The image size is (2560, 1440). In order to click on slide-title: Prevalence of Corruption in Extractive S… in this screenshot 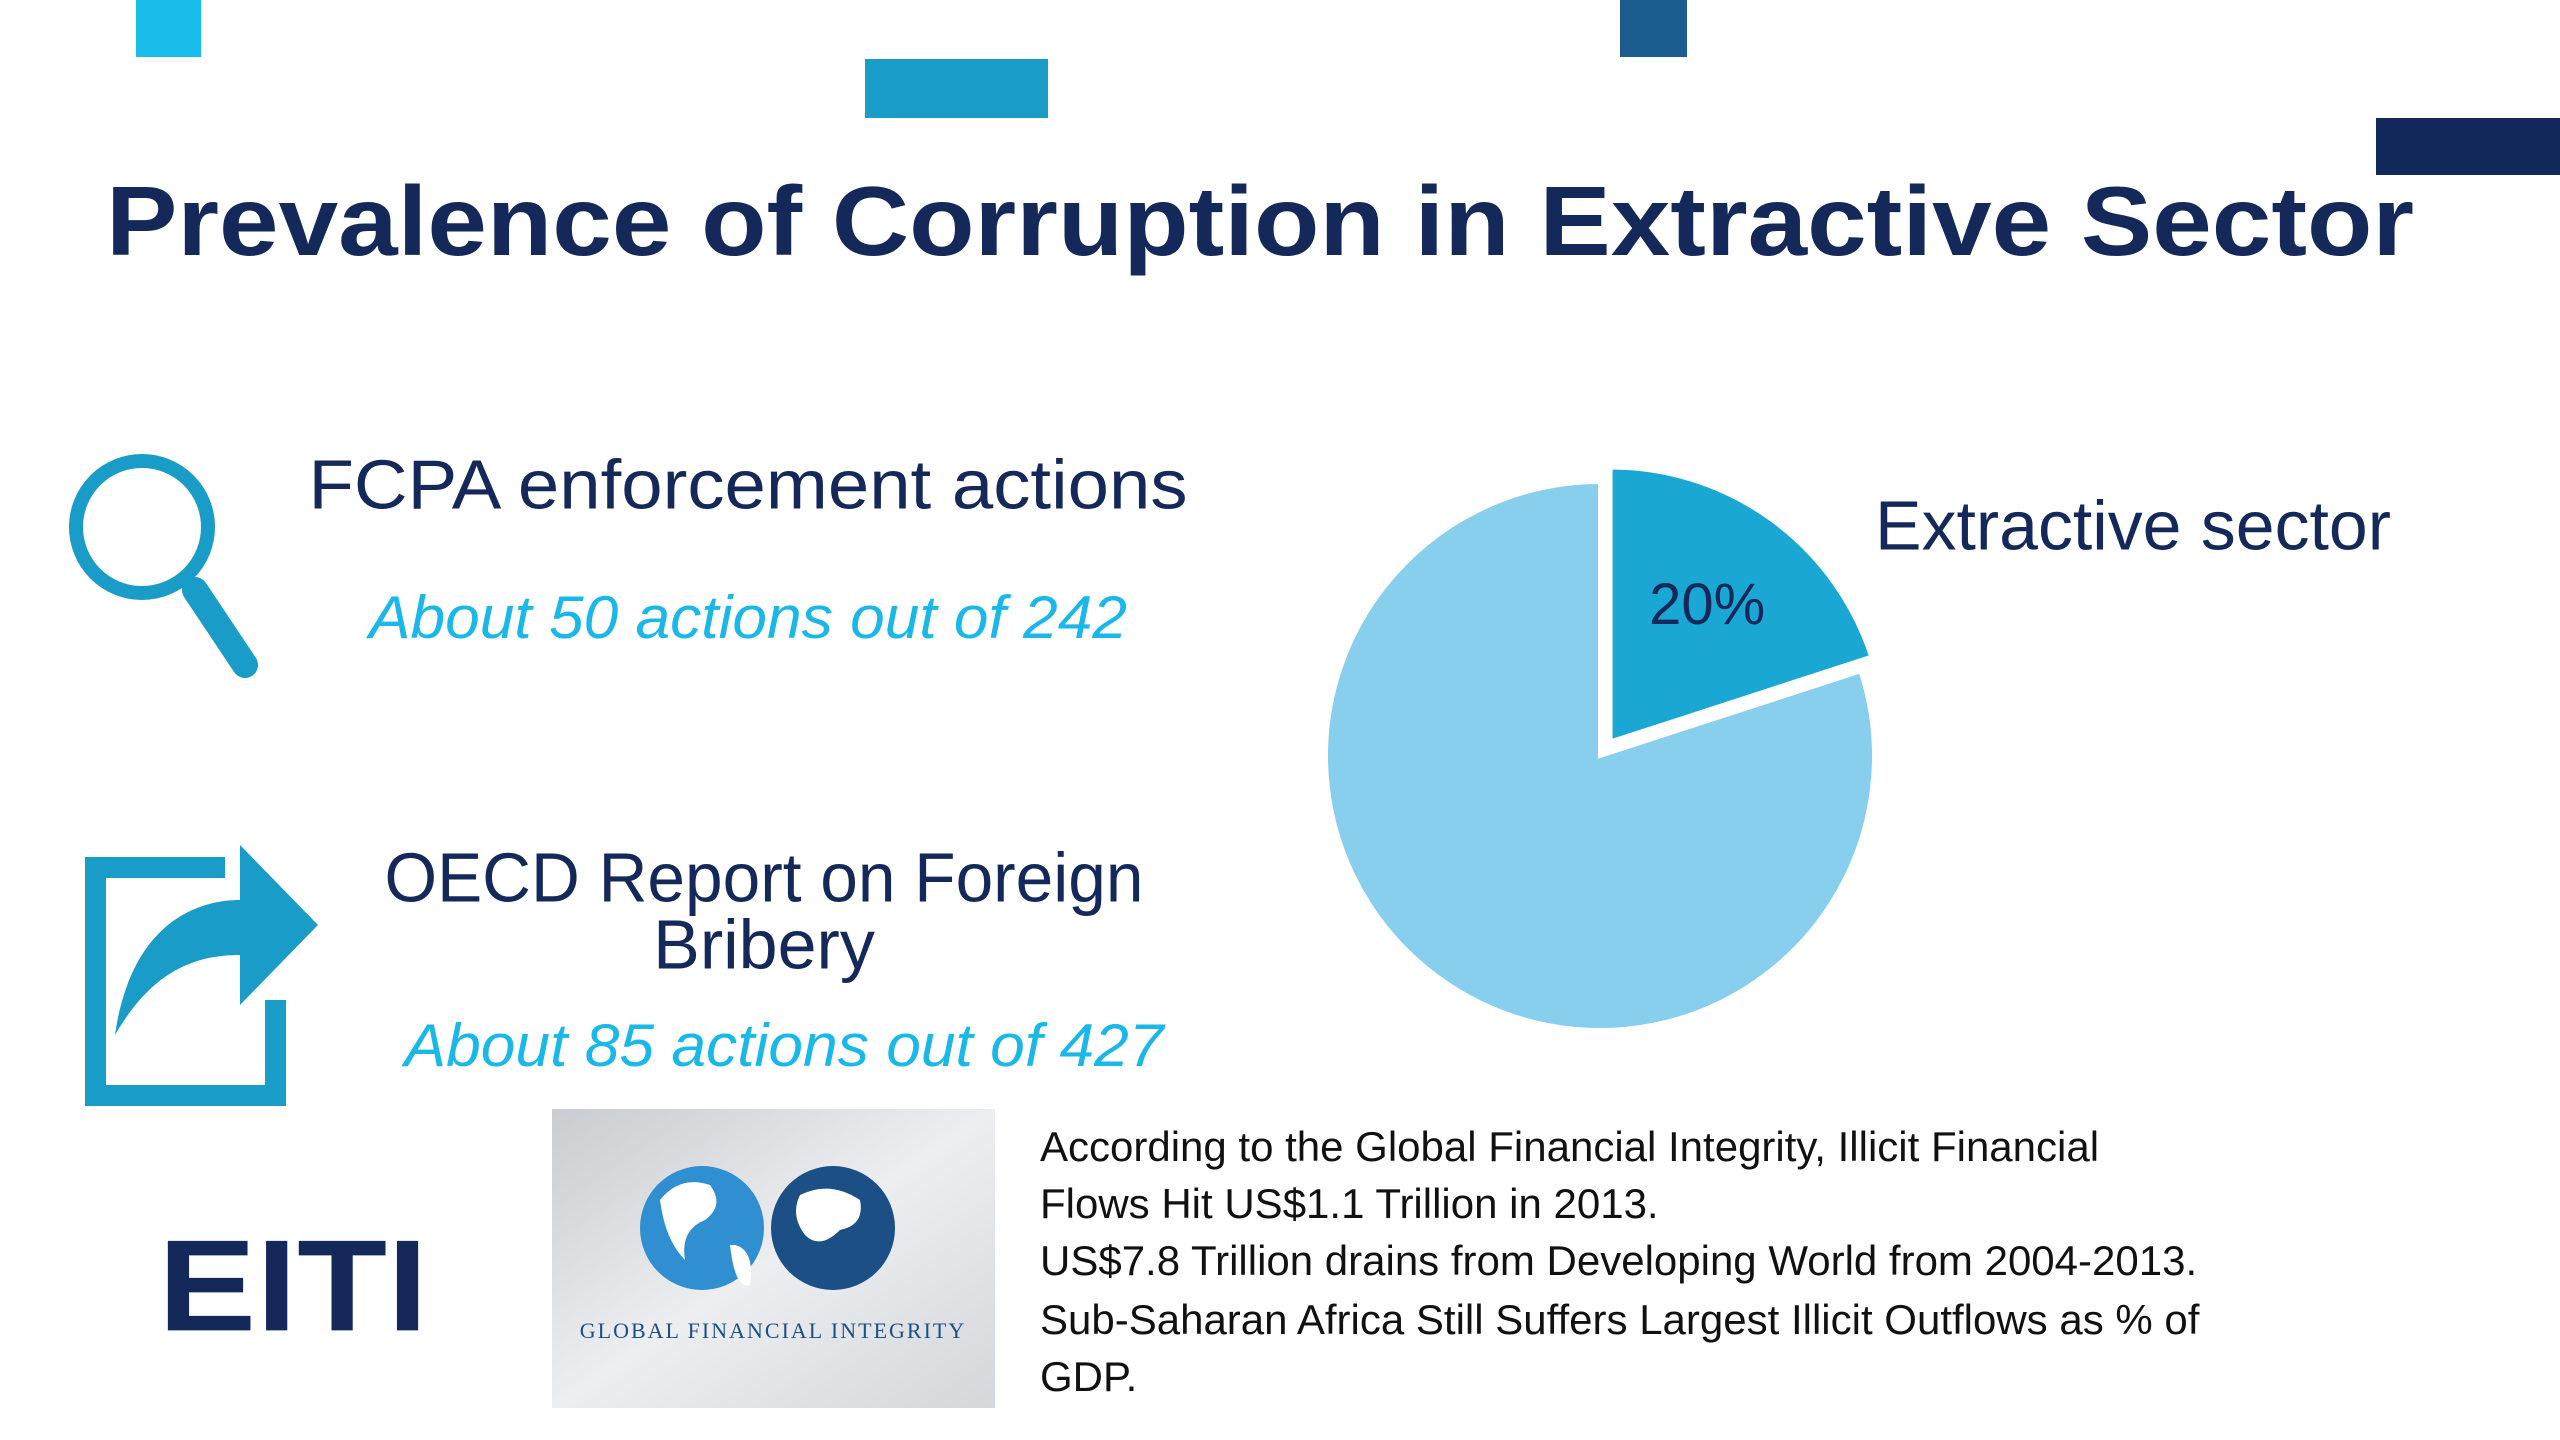, I will do `click(1260, 221)`.